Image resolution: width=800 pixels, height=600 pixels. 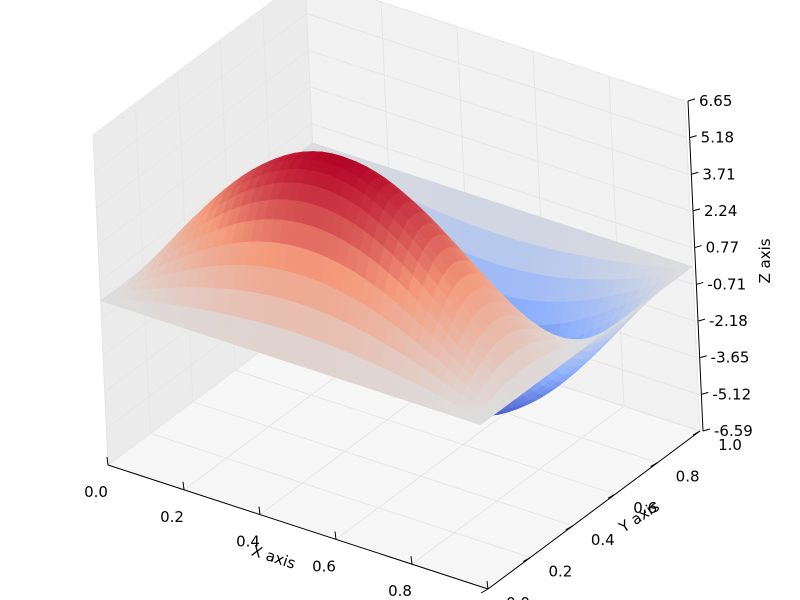 I want to click on z-tick-label: -6.59, so click(x=733, y=431).